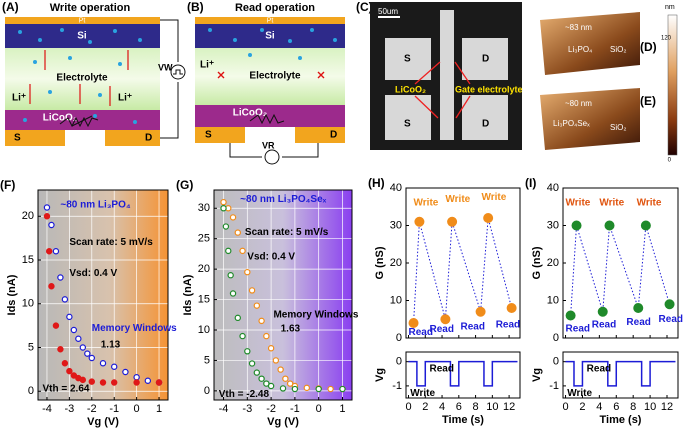 This screenshot has height=430, width=685. I want to click on series-line, so click(620, 373).